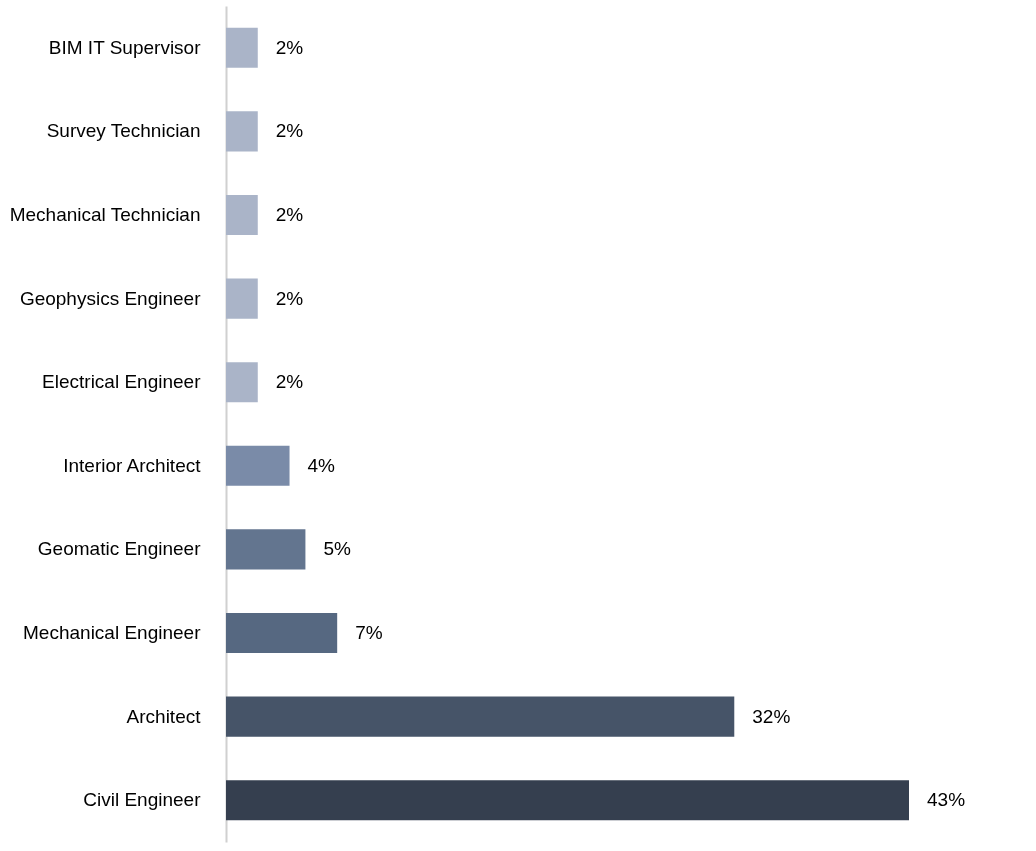 The image size is (1036, 851). Describe the element at coordinates (946, 800) in the screenshot. I see `data-label: 43%` at that location.